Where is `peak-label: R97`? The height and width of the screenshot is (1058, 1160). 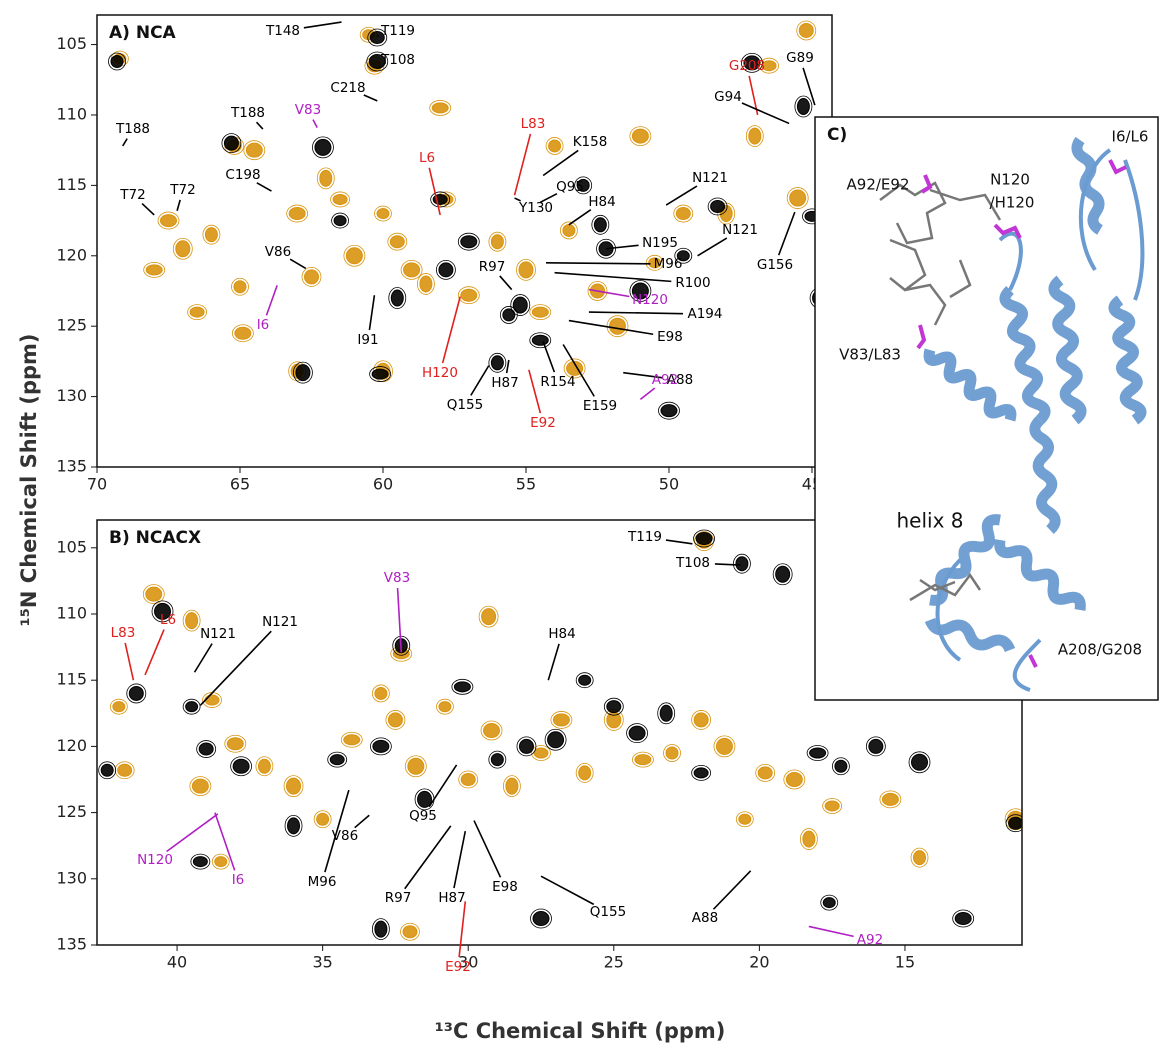 peak-label: R97 is located at coordinates (398, 898).